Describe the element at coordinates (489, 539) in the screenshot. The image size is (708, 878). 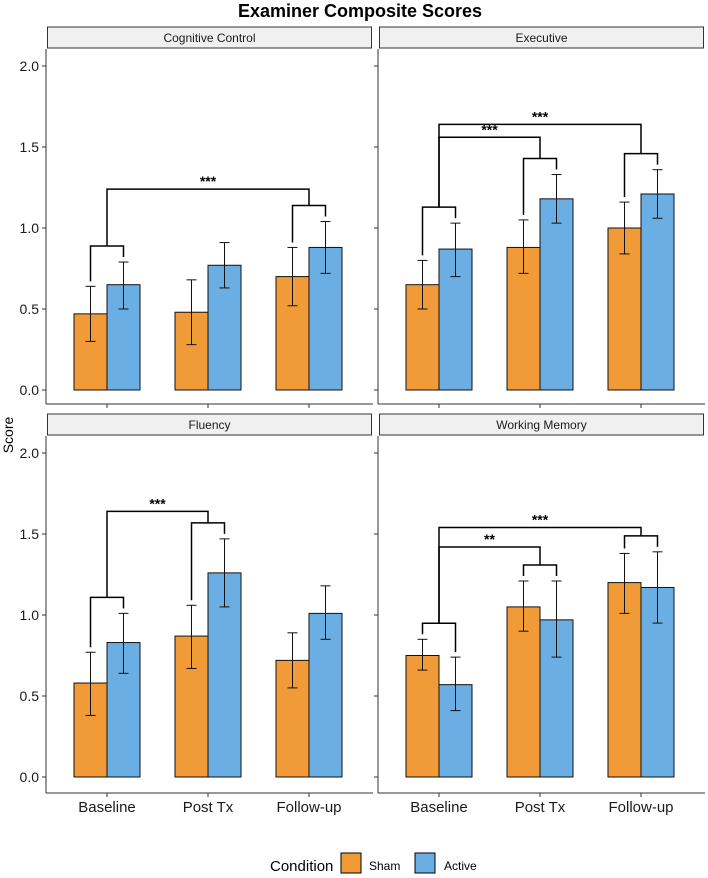
I see `significance-label: **` at that location.